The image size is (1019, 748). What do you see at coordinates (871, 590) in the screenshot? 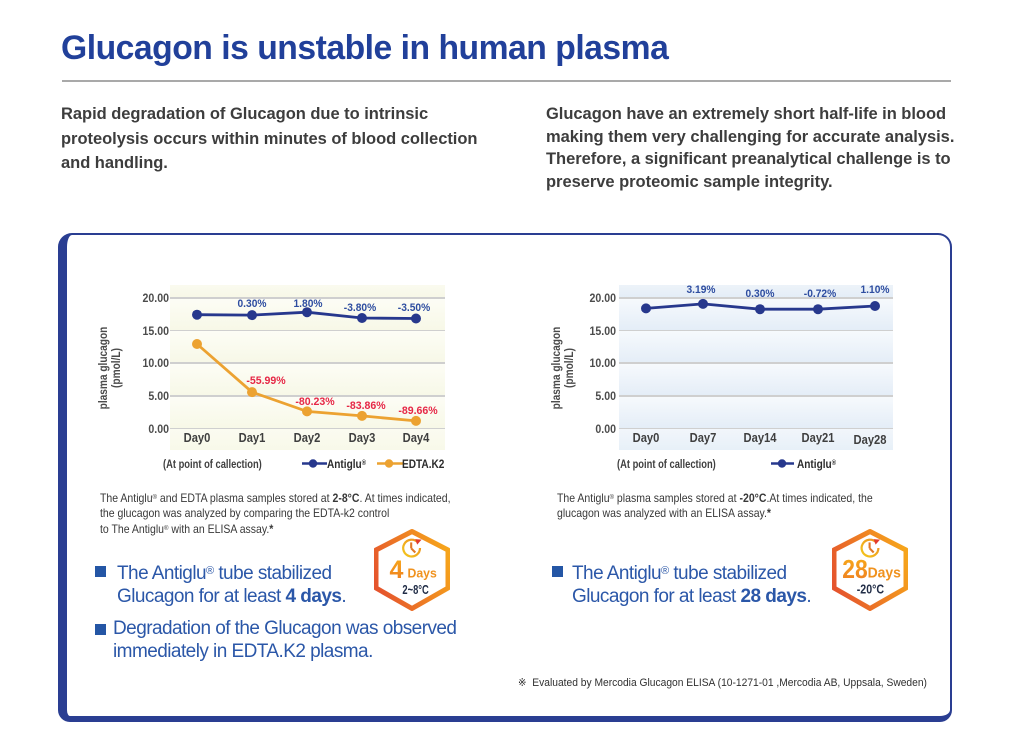
I see `svg-text: -20°C` at bounding box center [871, 590].